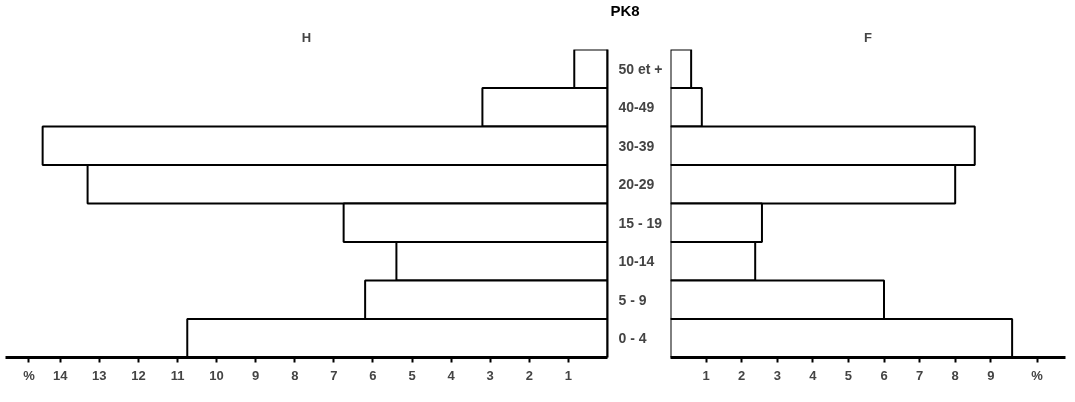 The width and height of the screenshot is (1075, 402). I want to click on y-tick-label: 5 - 9, so click(632, 299).